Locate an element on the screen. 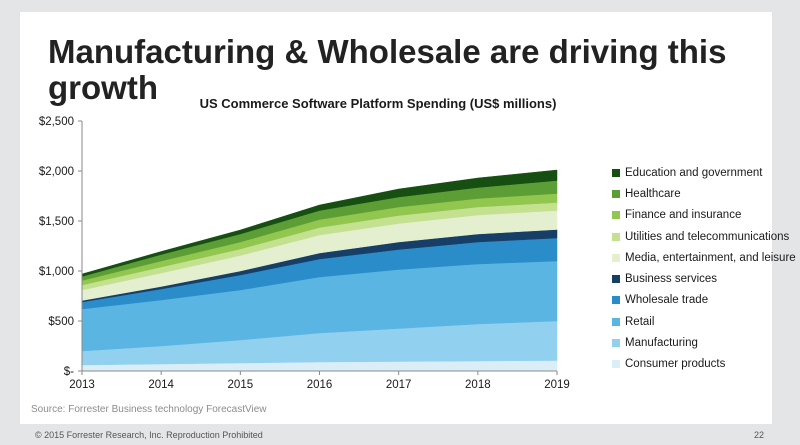 The image size is (800, 445). page-number: 22 is located at coordinates (759, 435).